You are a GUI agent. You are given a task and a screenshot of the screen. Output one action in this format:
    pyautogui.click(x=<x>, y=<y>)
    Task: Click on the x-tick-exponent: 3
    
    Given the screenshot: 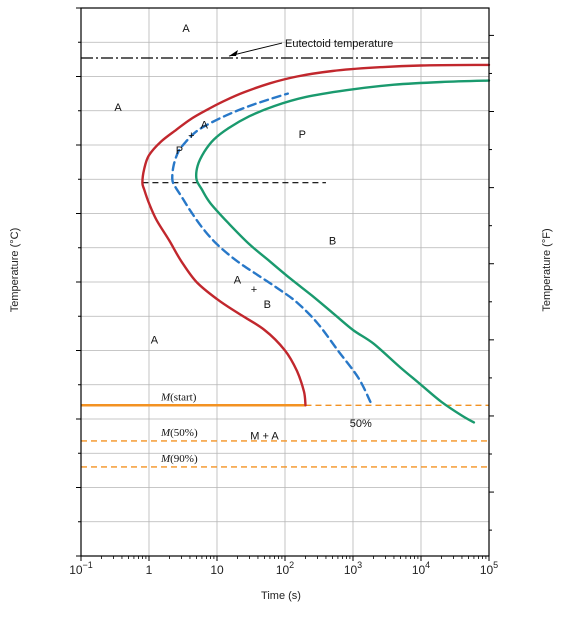 What is the action you would take?
    pyautogui.click(x=359, y=565)
    